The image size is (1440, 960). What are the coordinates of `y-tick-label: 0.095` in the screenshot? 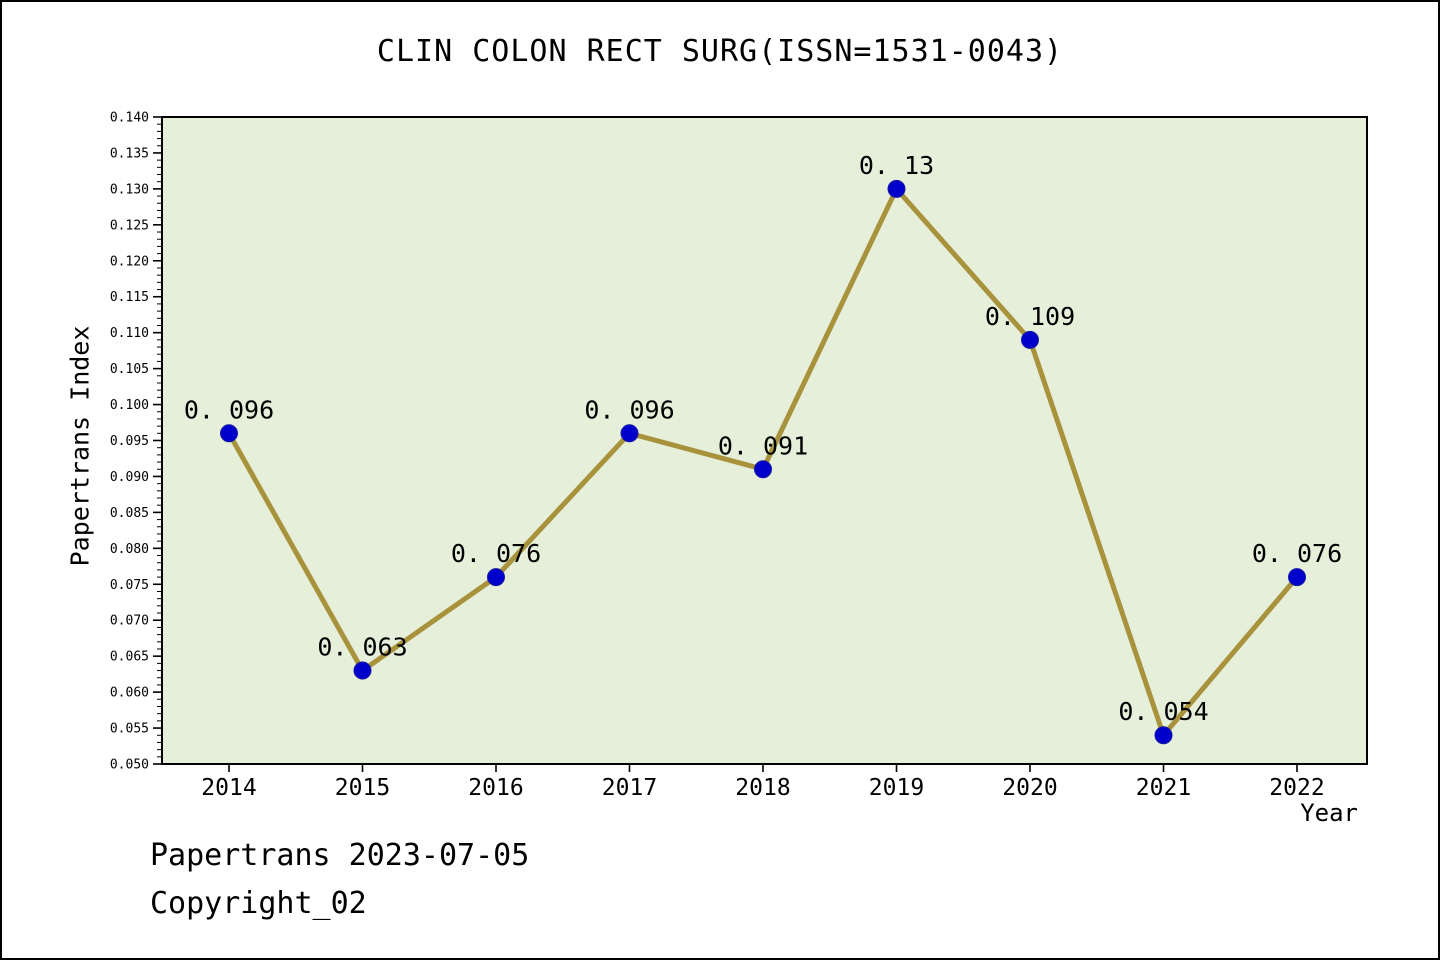 It's located at (129, 441).